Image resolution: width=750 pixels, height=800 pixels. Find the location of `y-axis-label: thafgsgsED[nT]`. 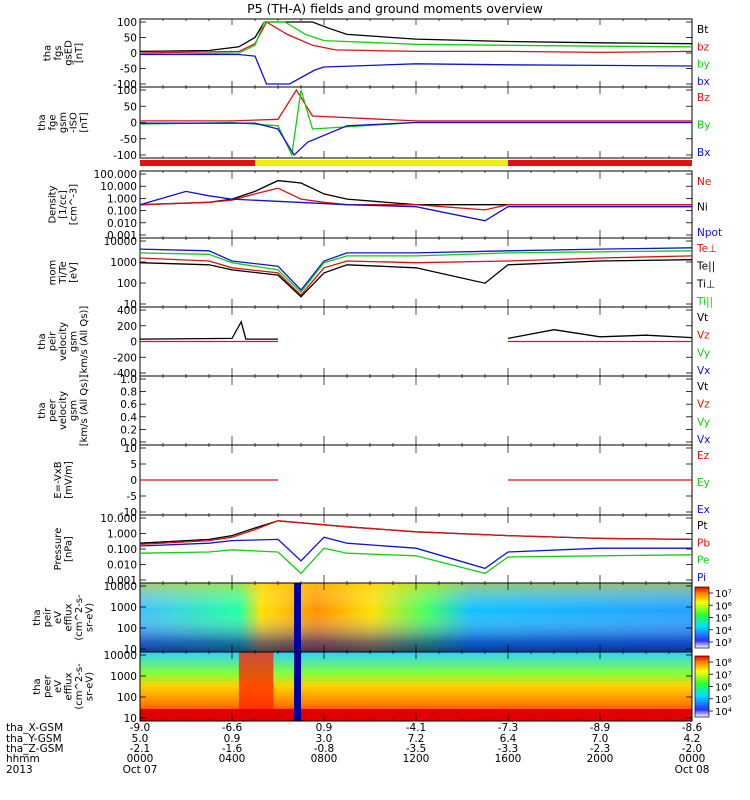

y-axis-label: thafgsgsED[nT] is located at coordinates (63, 53).